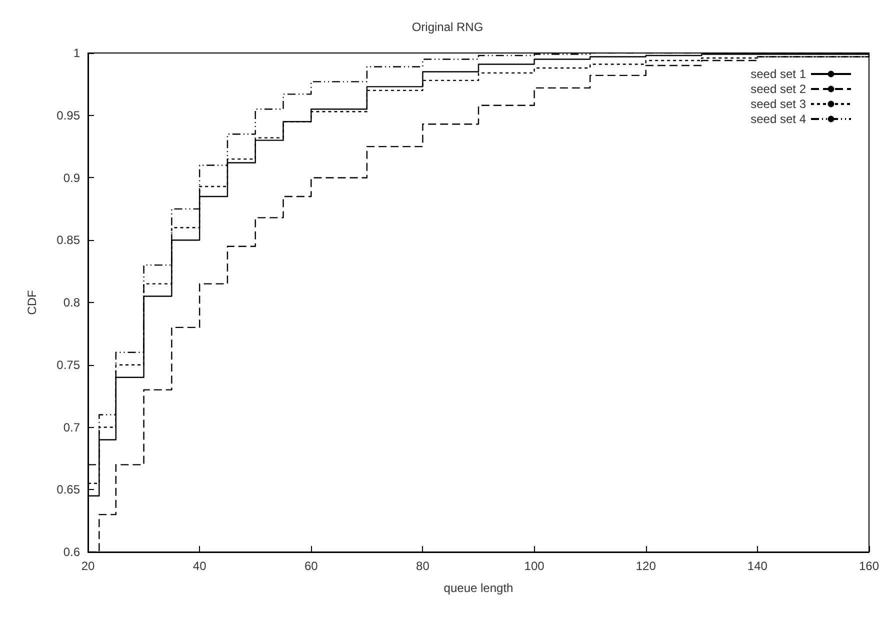 The width and height of the screenshot is (895, 628). I want to click on y-tick-label: 0.95, so click(68, 115).